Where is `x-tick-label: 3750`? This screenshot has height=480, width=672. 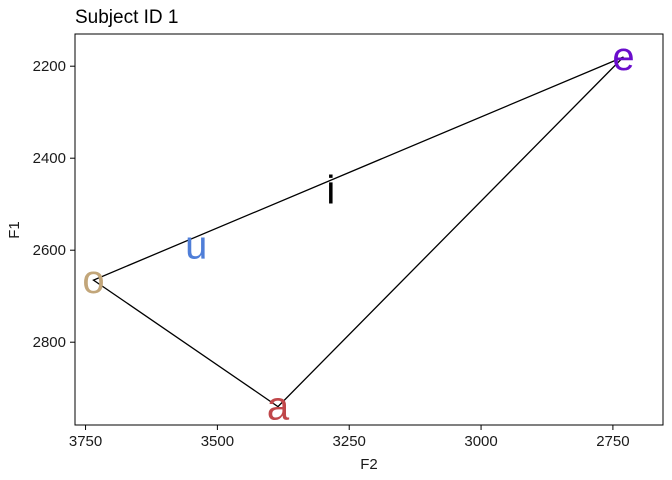
x-tick-label: 3750 is located at coordinates (85, 441).